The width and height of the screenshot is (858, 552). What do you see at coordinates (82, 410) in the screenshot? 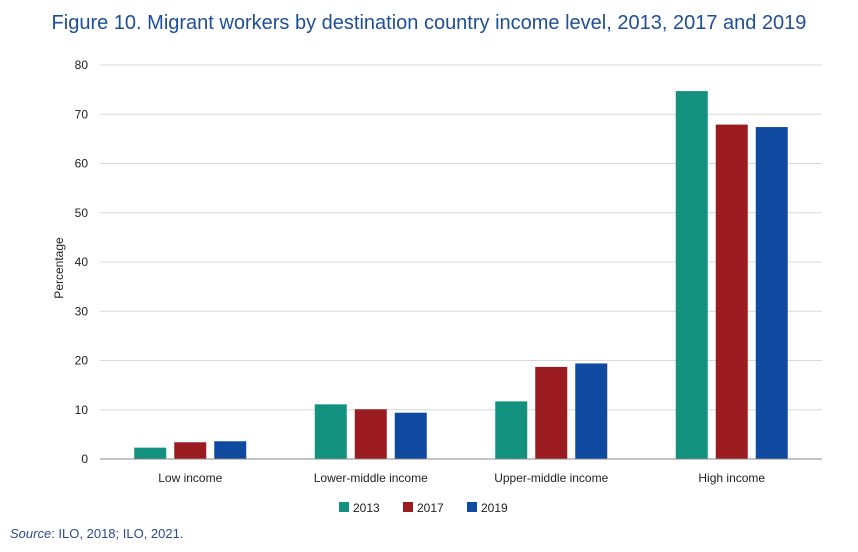
I see `y-tick-label: 10` at bounding box center [82, 410].